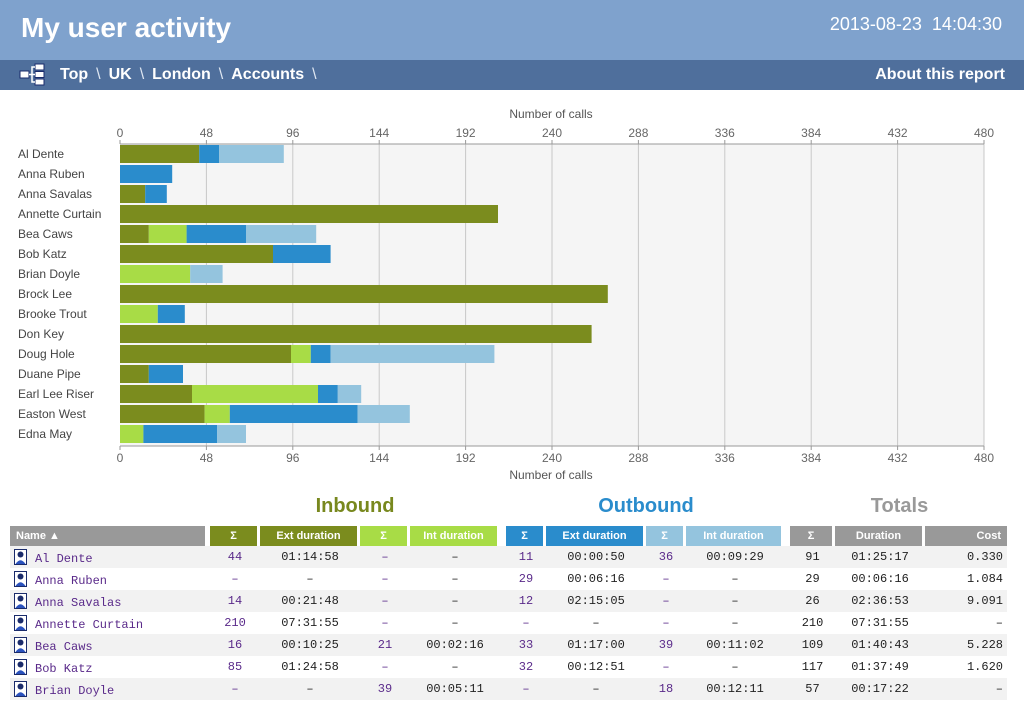 Image resolution: width=1024 pixels, height=702 pixels. Describe the element at coordinates (940, 74) in the screenshot. I see `about-report-link: About this report` at that location.